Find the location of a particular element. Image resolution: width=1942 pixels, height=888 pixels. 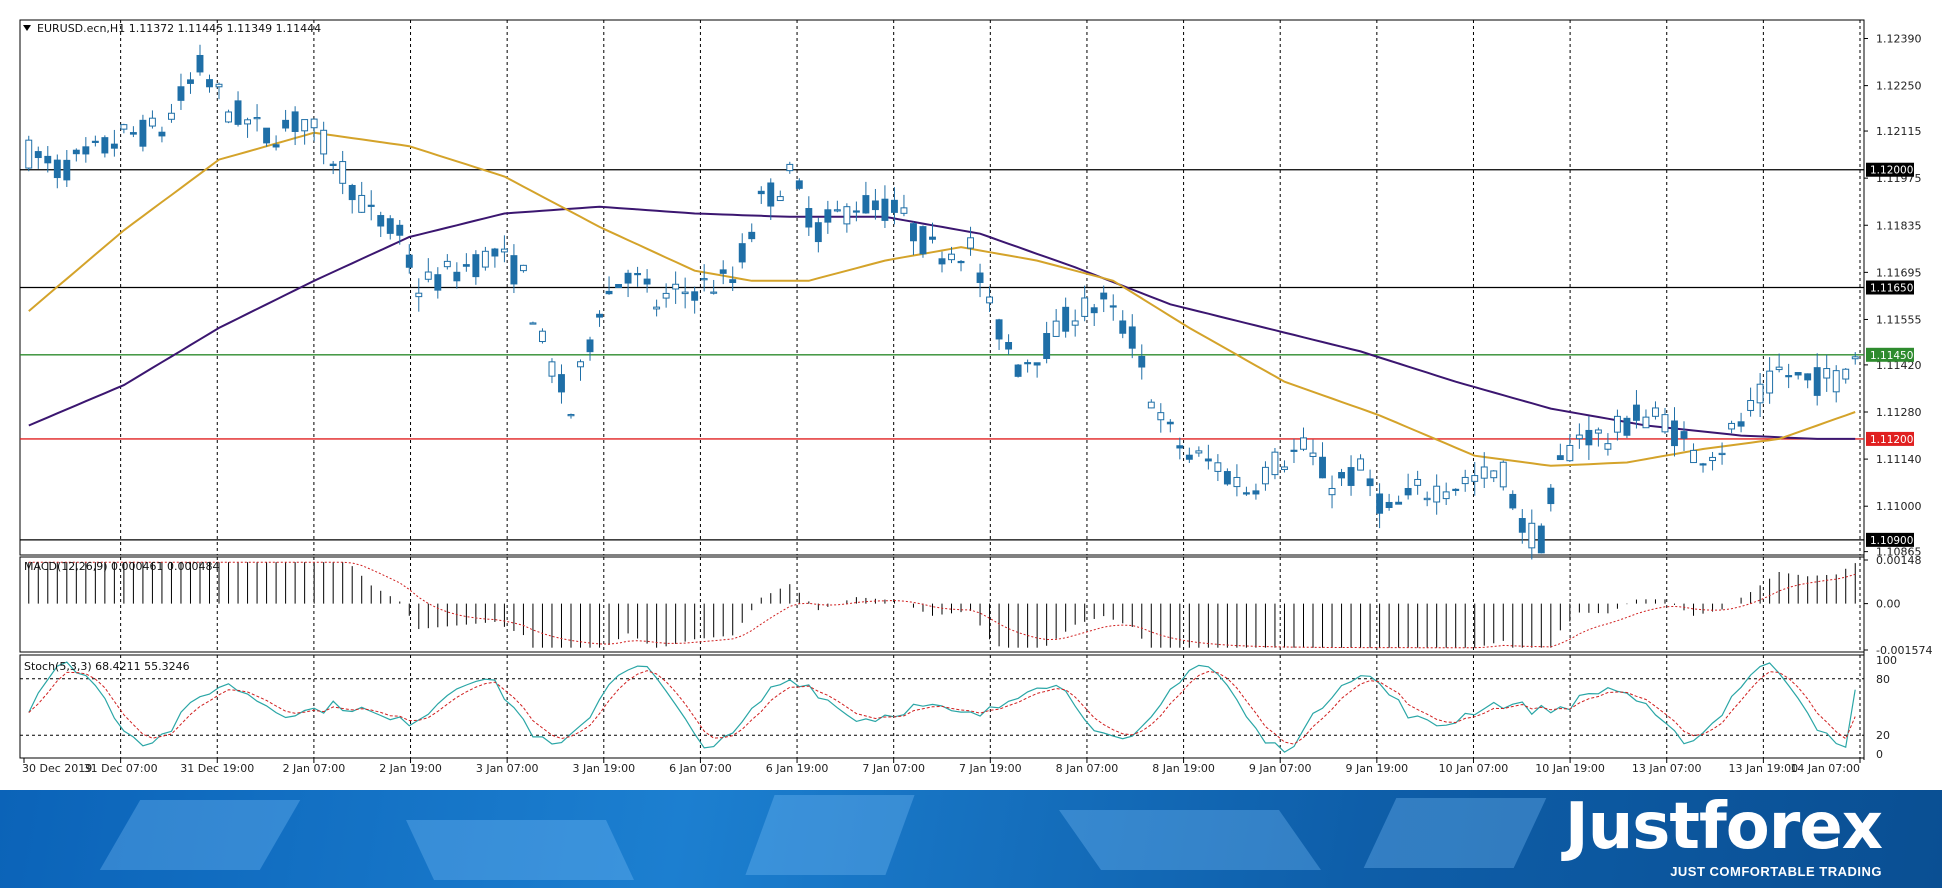

x-tick-label: 7 Jan 19:00 is located at coordinates (990, 768).